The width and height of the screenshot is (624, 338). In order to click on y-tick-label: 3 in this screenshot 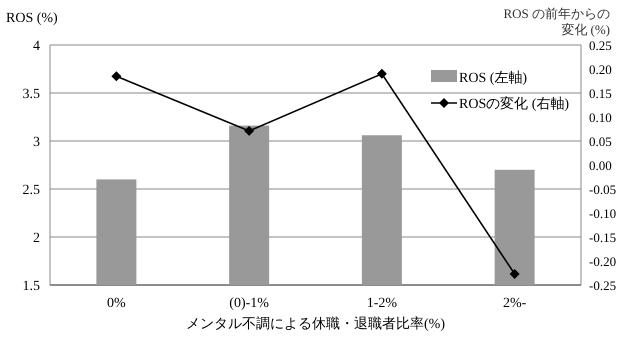, I will do `click(36, 142)`.